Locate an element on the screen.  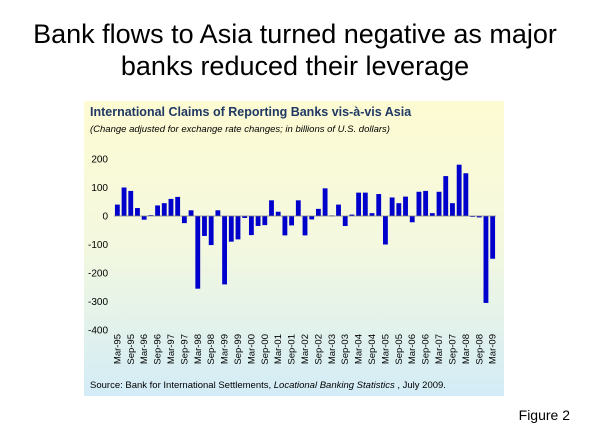
x-tick-label: Mar-99 is located at coordinates (225, 349).